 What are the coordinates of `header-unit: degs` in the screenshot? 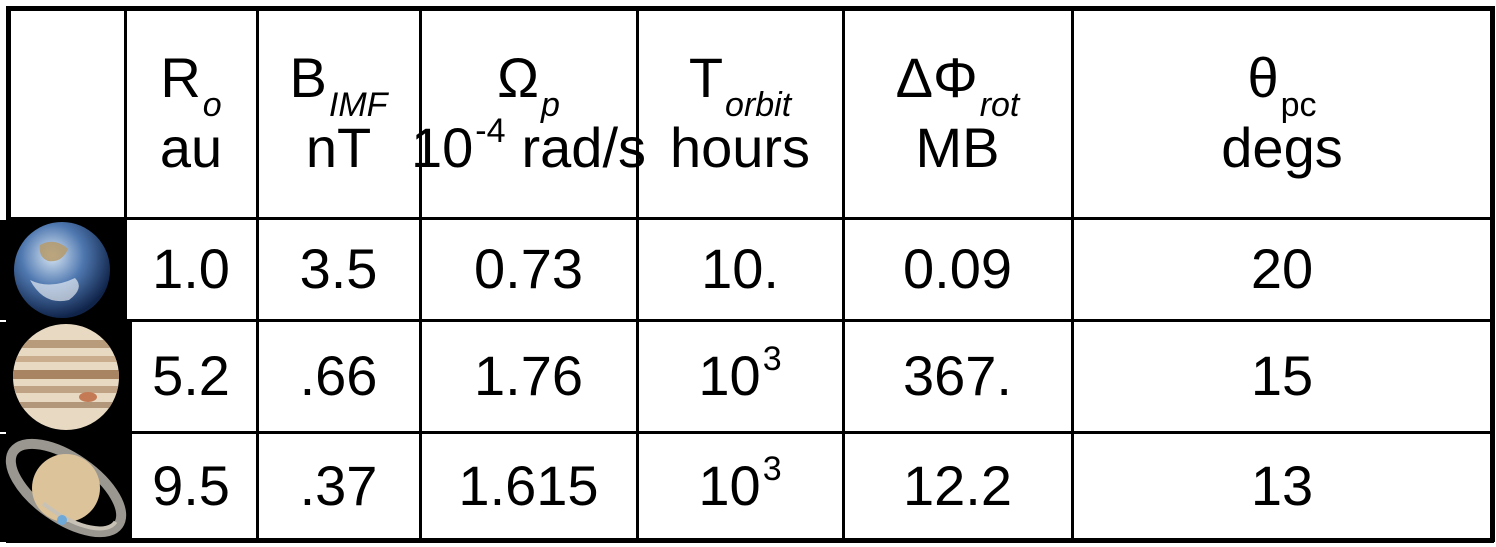 It's located at (1282, 147).